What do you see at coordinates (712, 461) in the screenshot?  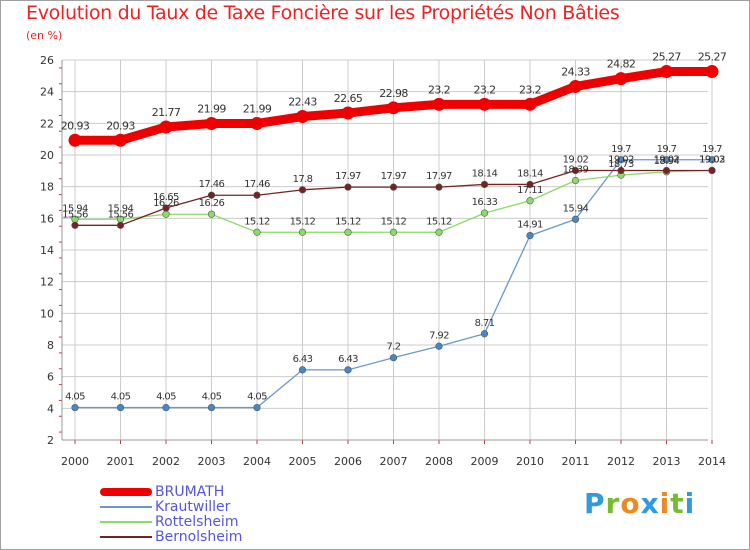 I see `x-tick-label: 2014` at bounding box center [712, 461].